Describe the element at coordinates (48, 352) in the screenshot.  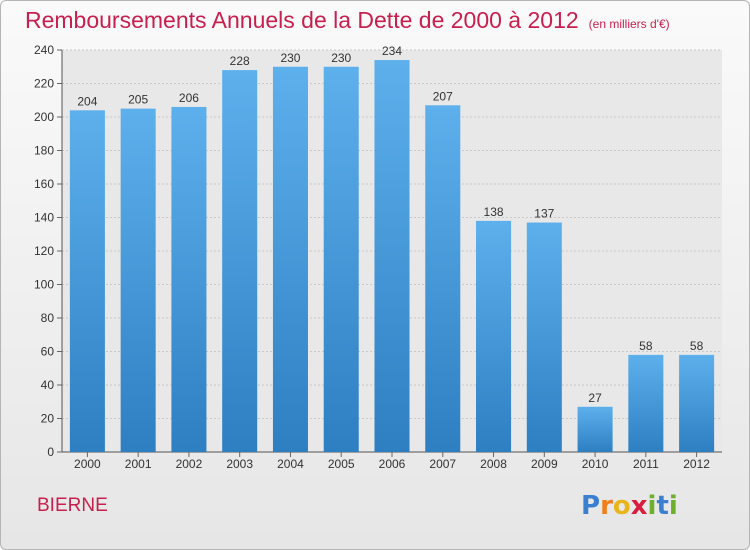
I see `y-tick-label: 60` at that location.